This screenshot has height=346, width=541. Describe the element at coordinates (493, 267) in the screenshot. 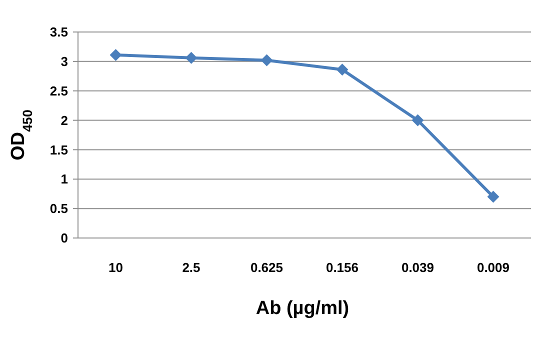

I see `x-tick-label: 0.009` at that location.